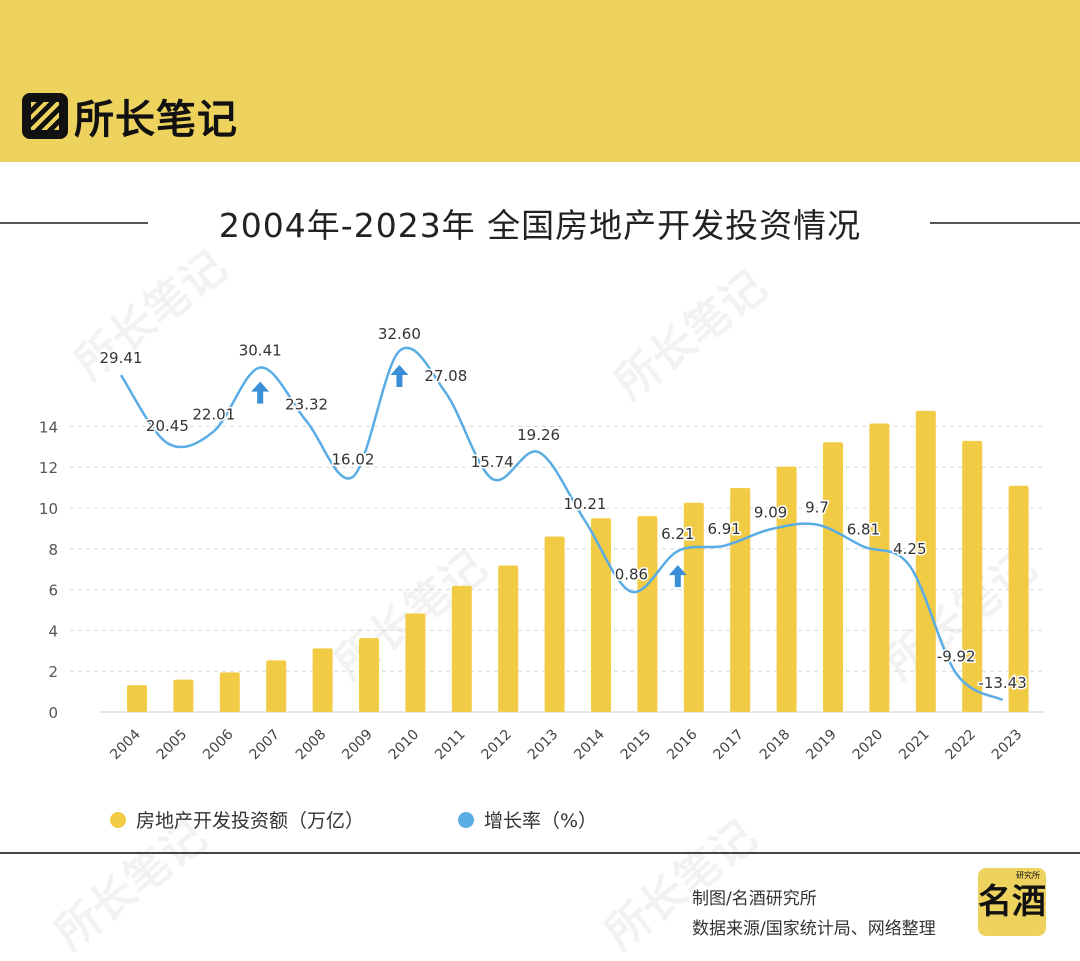  Describe the element at coordinates (1007, 745) in the screenshot. I see `x-tick-label: 2023` at that location.